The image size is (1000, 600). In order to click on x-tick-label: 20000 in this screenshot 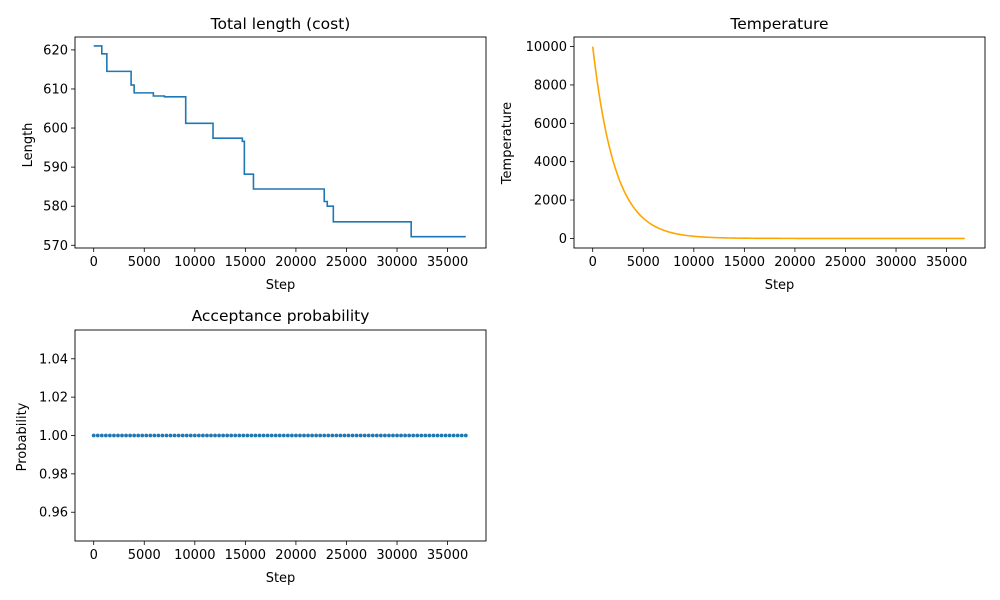, I will do `click(794, 262)`.